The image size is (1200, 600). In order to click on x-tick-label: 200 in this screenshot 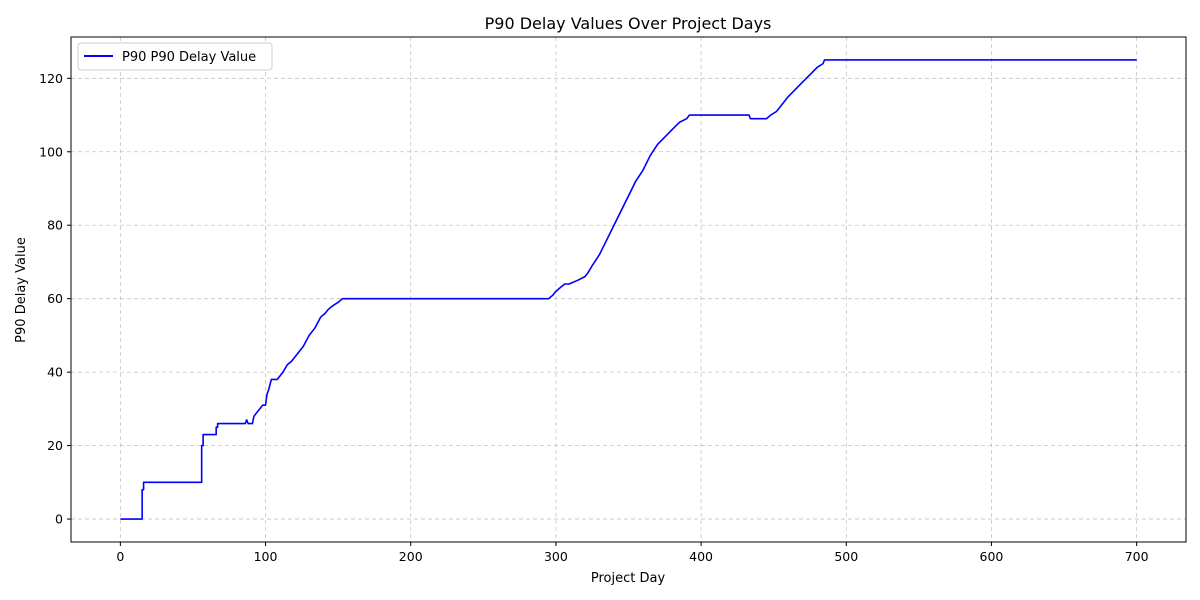, I will do `click(411, 556)`.